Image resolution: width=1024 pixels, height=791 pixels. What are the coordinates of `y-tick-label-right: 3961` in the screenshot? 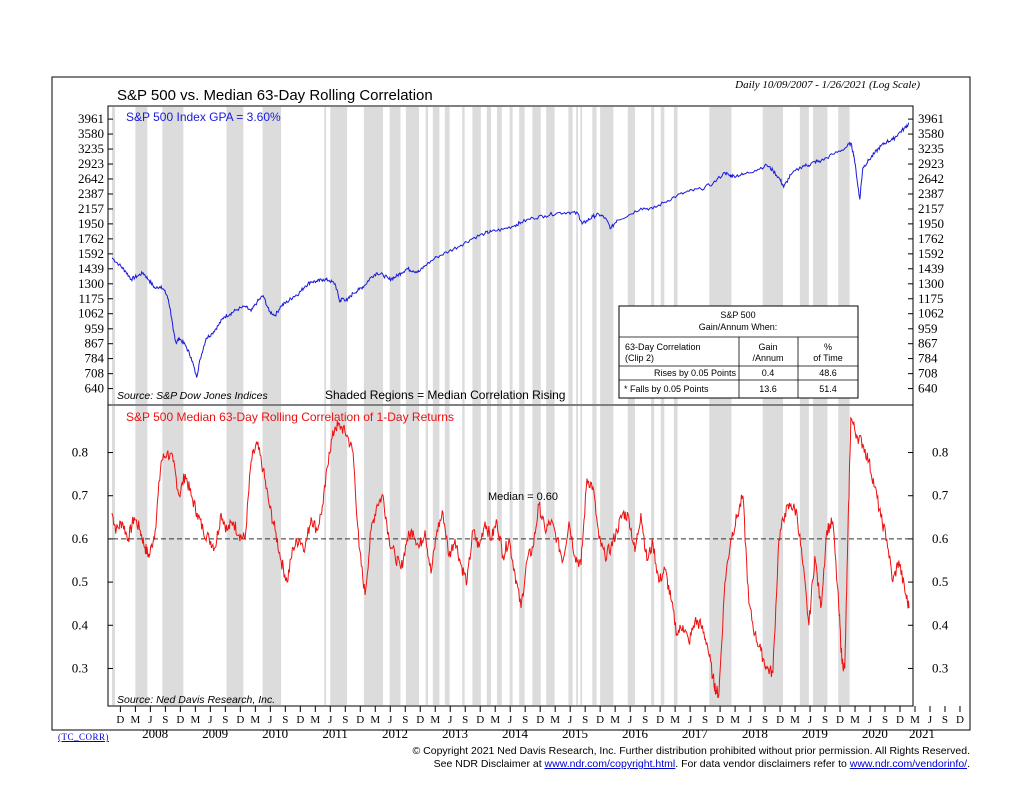 It's located at (931, 118).